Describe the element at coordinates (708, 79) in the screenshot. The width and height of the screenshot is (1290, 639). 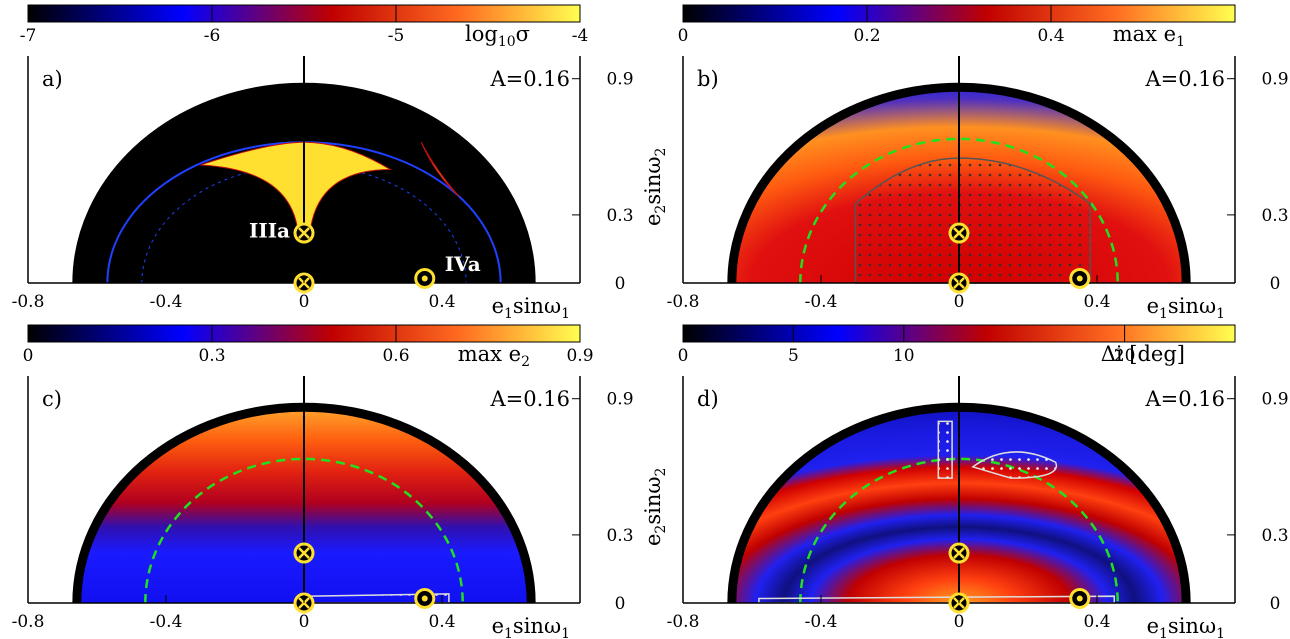
I see `panel-tag: b)` at that location.